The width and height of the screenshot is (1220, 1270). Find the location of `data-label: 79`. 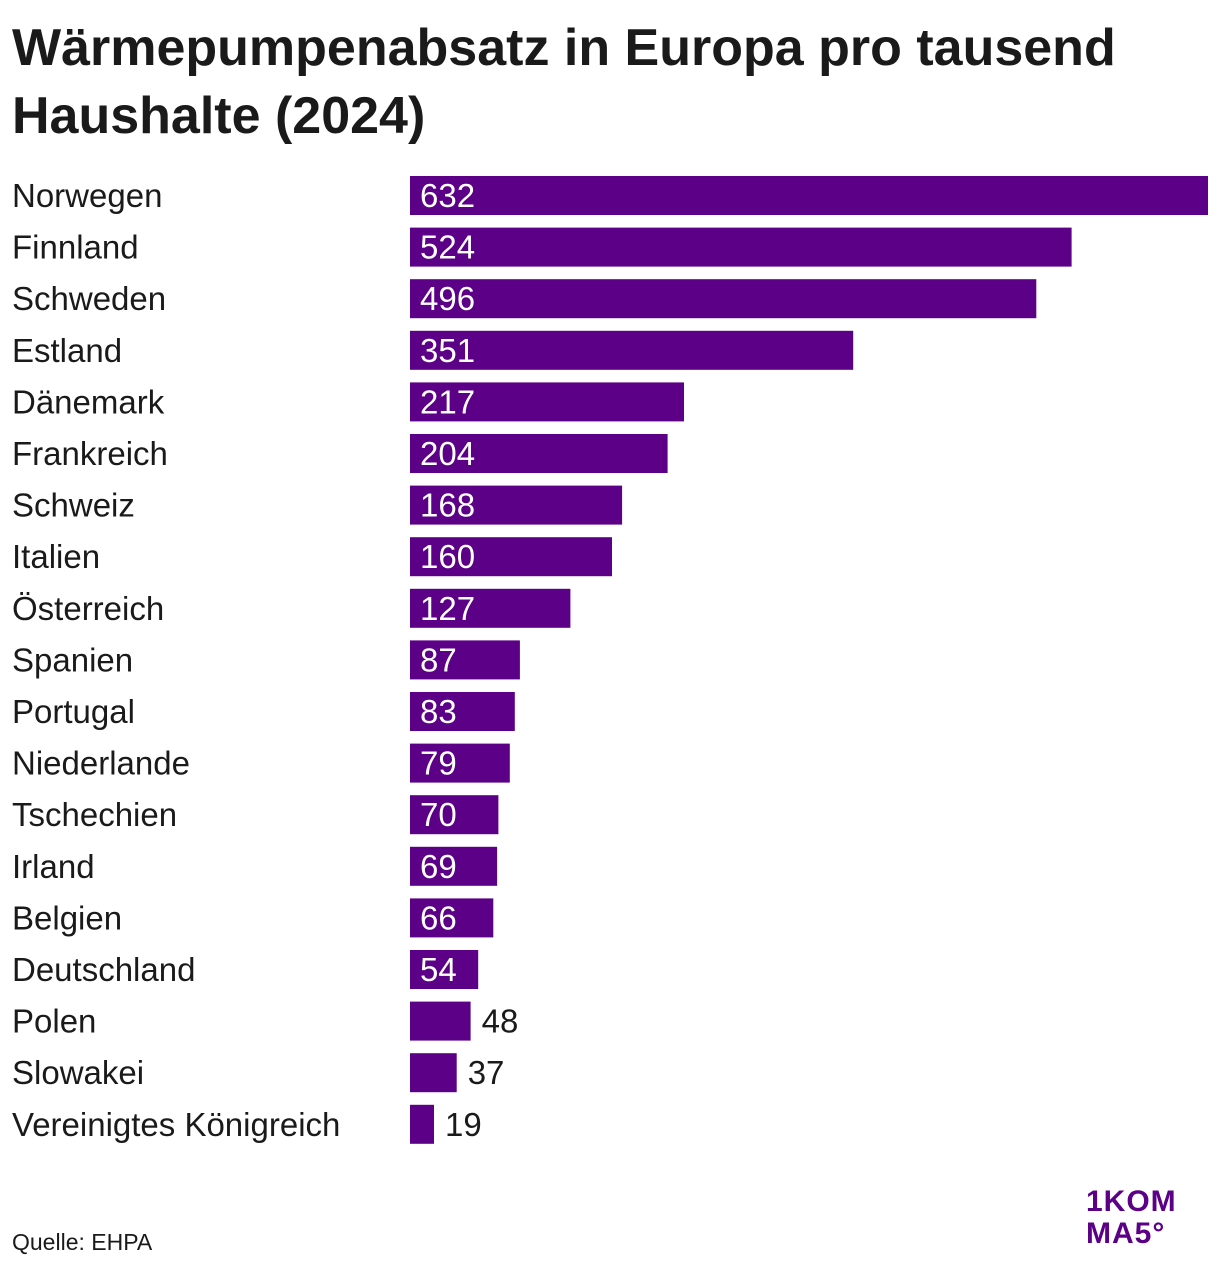

data-label: 79 is located at coordinates (438, 763).